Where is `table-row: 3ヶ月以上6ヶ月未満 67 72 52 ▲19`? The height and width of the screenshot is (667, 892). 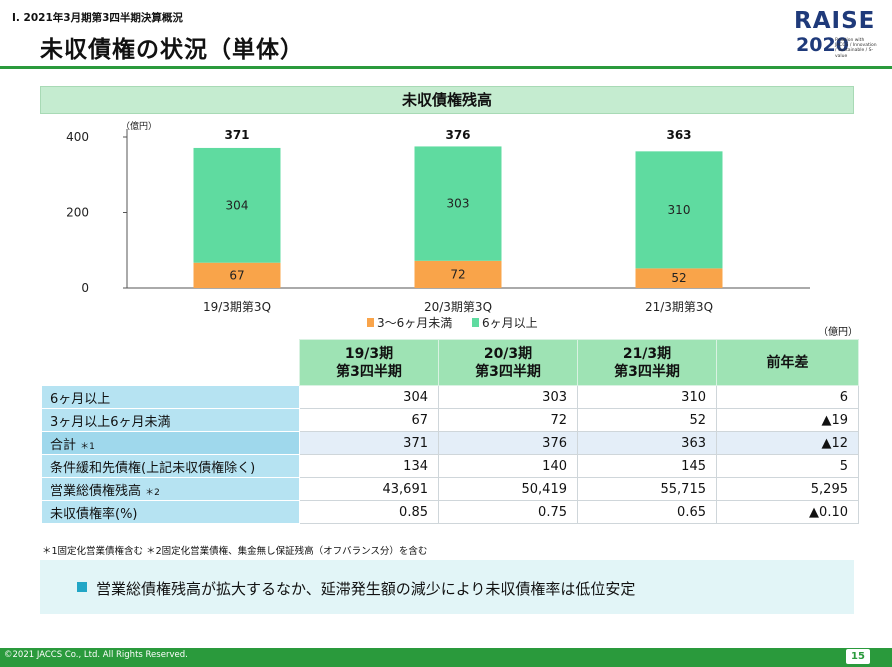
table-row: 3ヶ月以上6ヶ月未満 67 72 52 ▲19 is located at coordinates (450, 420).